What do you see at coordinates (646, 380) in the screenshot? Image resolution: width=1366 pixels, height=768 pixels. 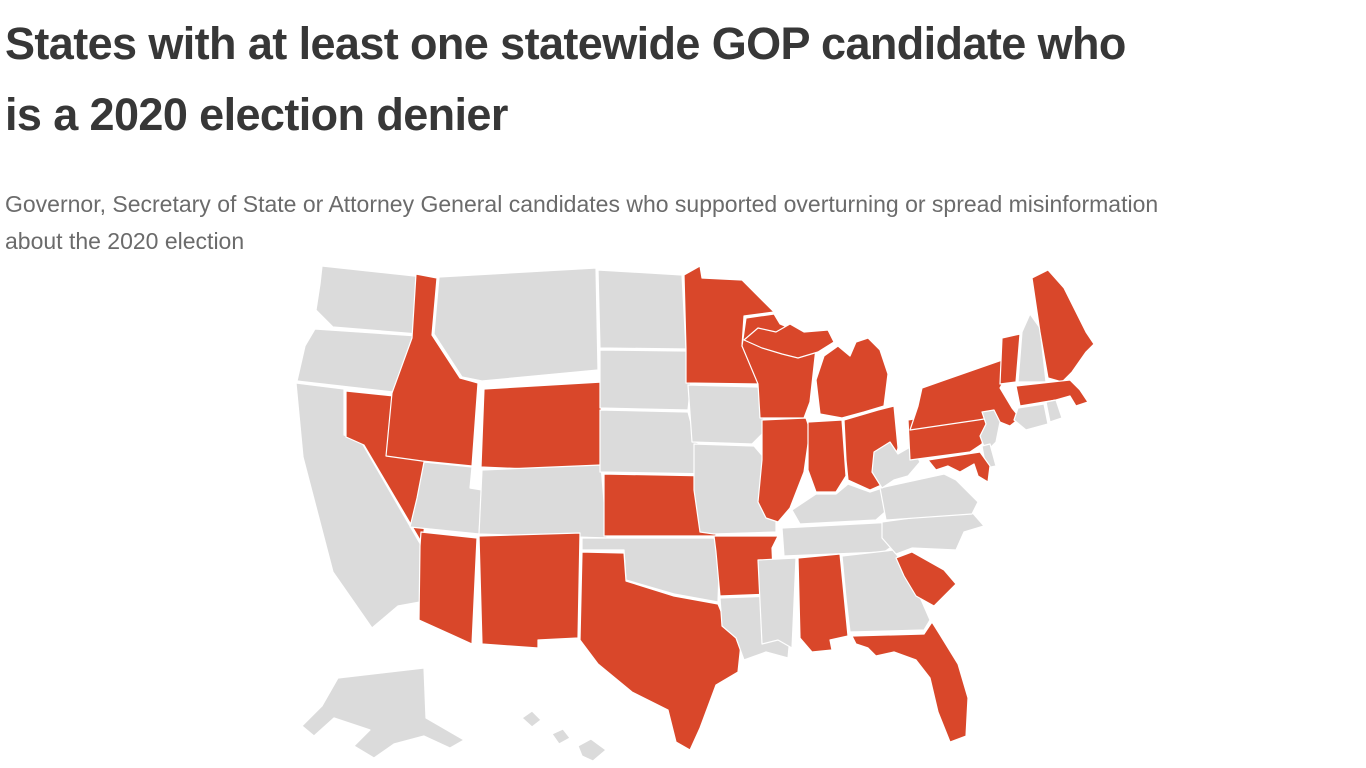 I see `state-SD` at bounding box center [646, 380].